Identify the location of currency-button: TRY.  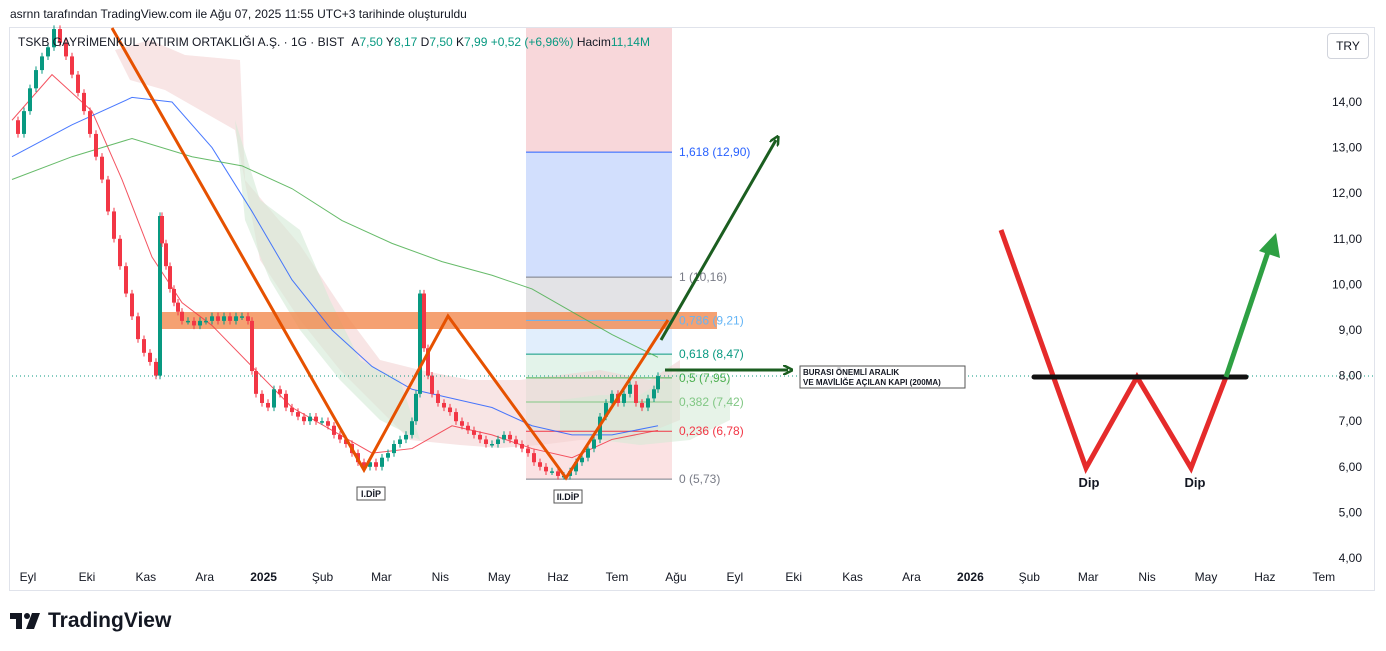
(1348, 46).